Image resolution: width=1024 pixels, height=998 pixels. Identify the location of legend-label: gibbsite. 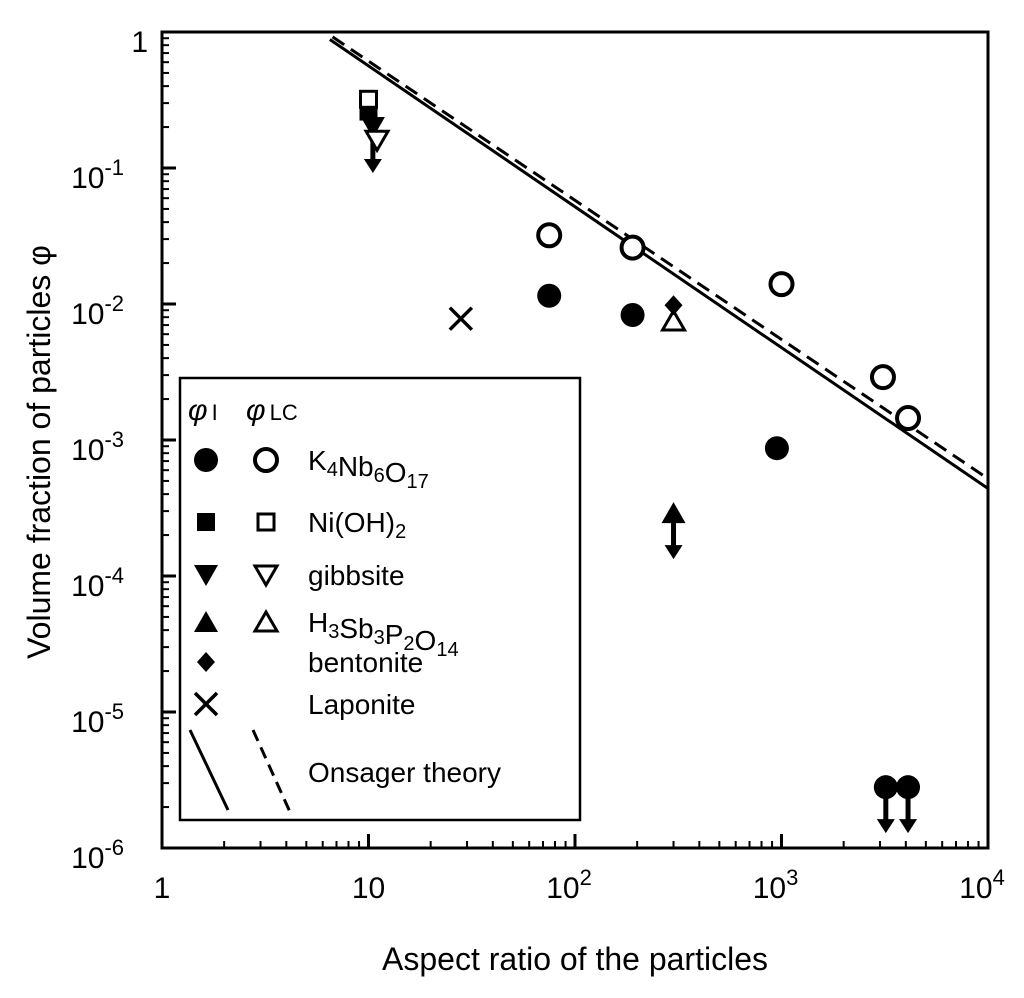
(356, 575).